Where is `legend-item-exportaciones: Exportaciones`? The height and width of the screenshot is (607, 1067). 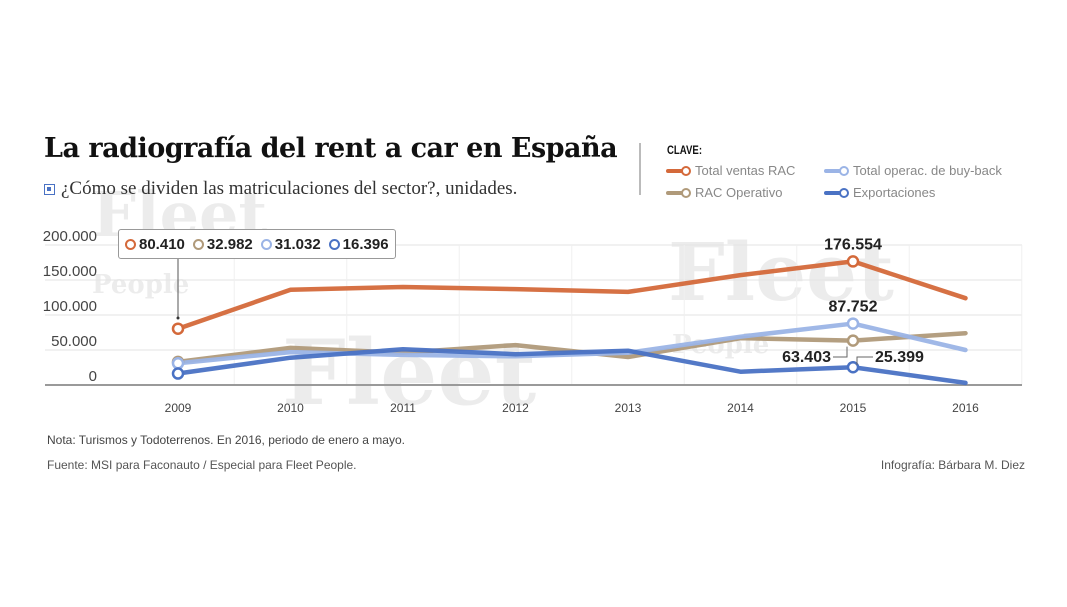 legend-item-exportaciones: Exportaciones is located at coordinates (879, 192).